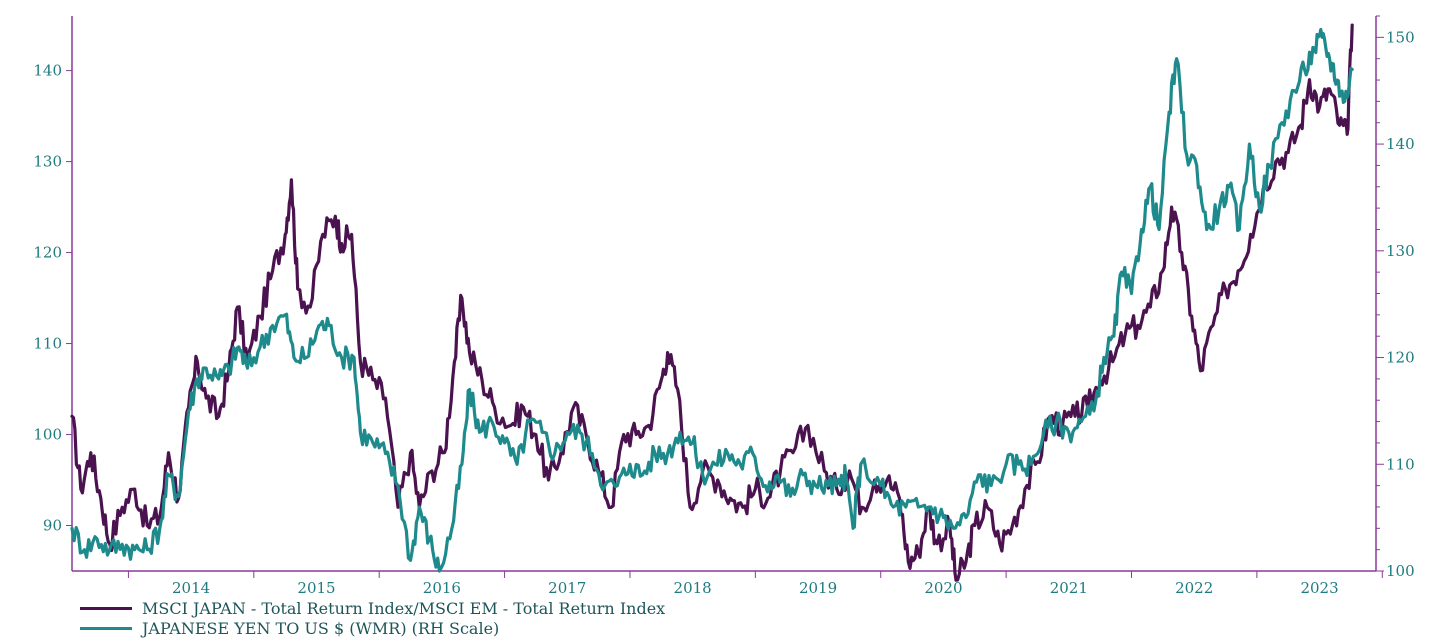  What do you see at coordinates (1400, 571) in the screenshot?
I see `right-tick-label: 100` at bounding box center [1400, 571].